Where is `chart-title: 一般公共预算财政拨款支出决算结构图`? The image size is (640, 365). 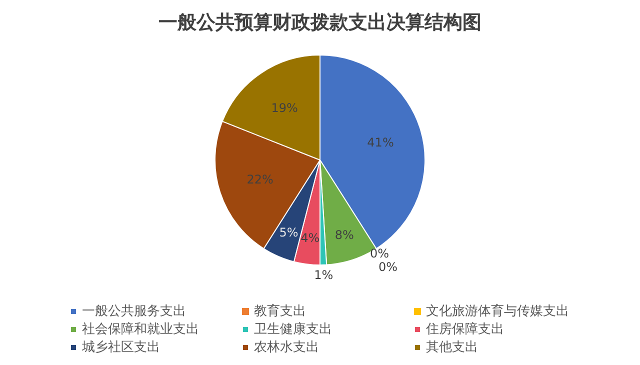
chart-title: 一般公共预算财政拨款支出决算结构图 is located at coordinates (320, 23).